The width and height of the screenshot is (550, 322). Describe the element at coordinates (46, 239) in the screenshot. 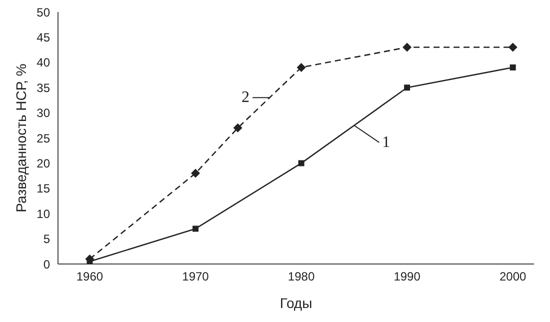

I see `y-tick-label: 5` at that location.